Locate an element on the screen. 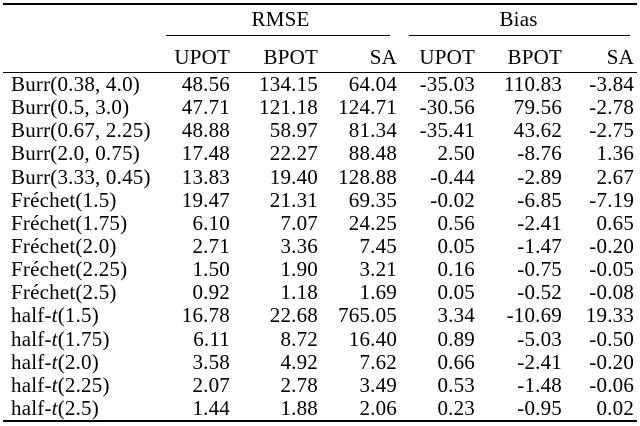  value-cell: 64.04 is located at coordinates (373, 84).